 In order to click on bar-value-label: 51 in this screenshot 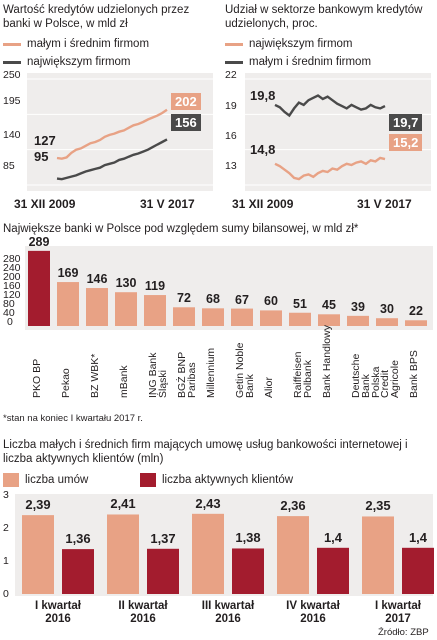, I will do `click(300, 303)`.